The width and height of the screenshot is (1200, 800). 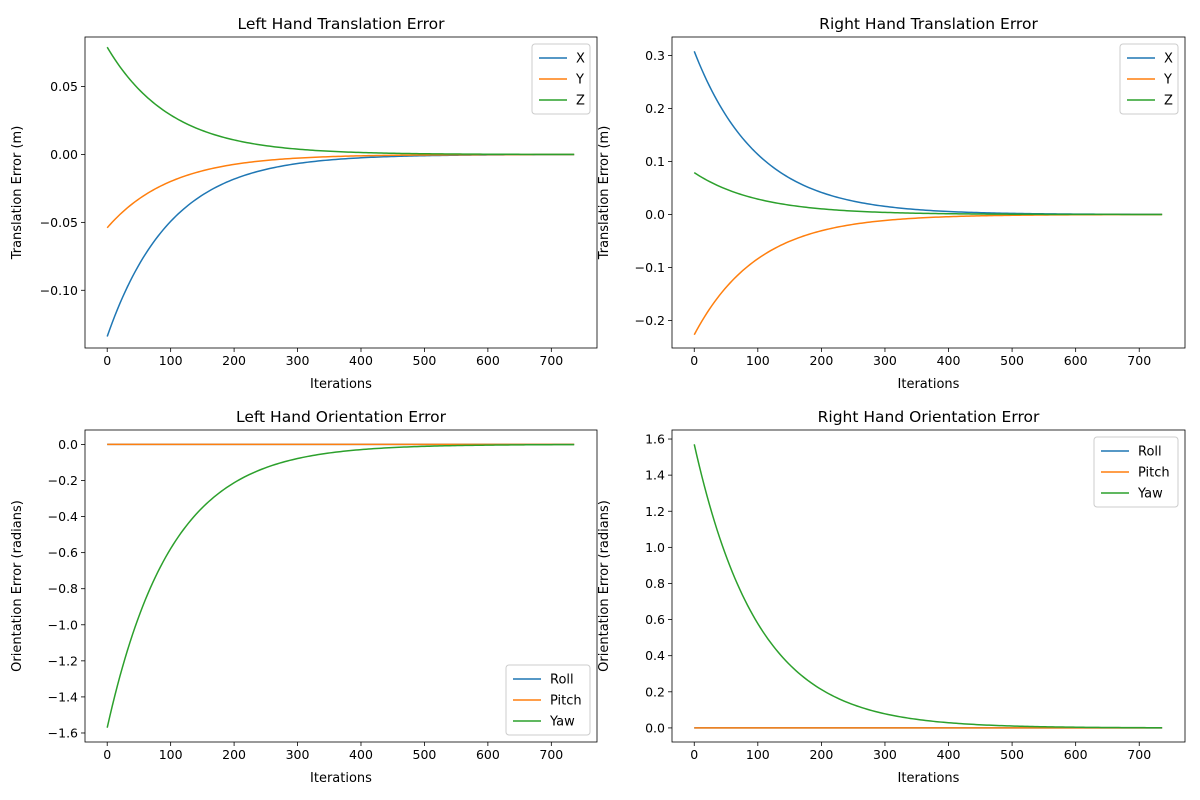 What do you see at coordinates (655, 511) in the screenshot?
I see `y-tick-label: 1.2` at bounding box center [655, 511].